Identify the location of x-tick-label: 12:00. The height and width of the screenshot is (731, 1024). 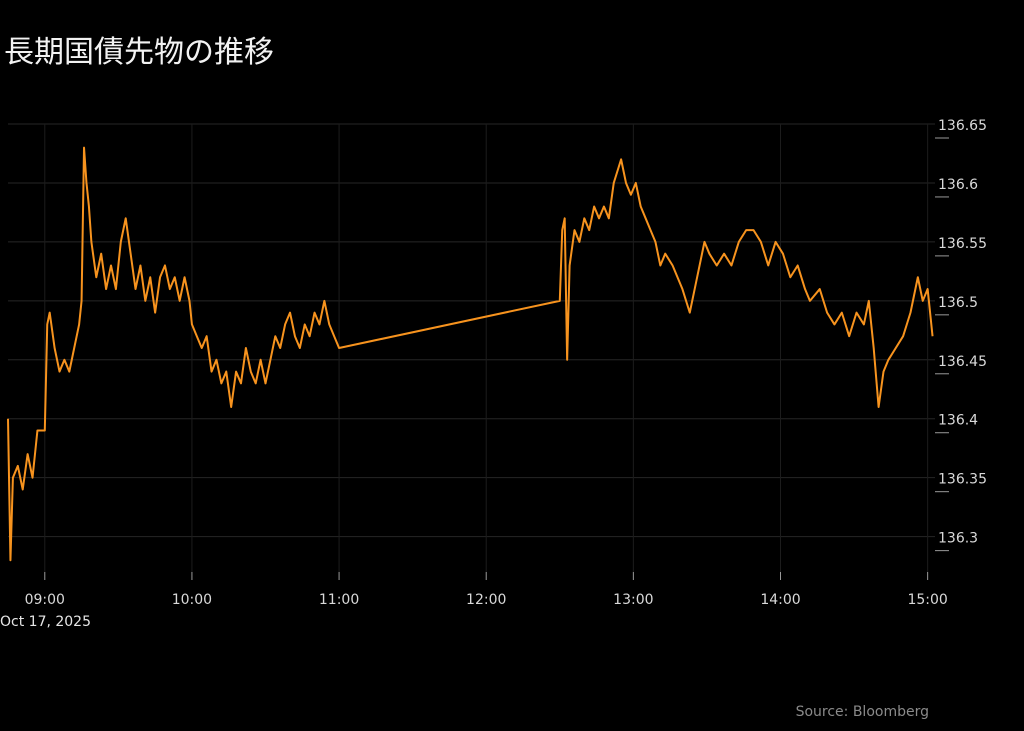
(486, 600).